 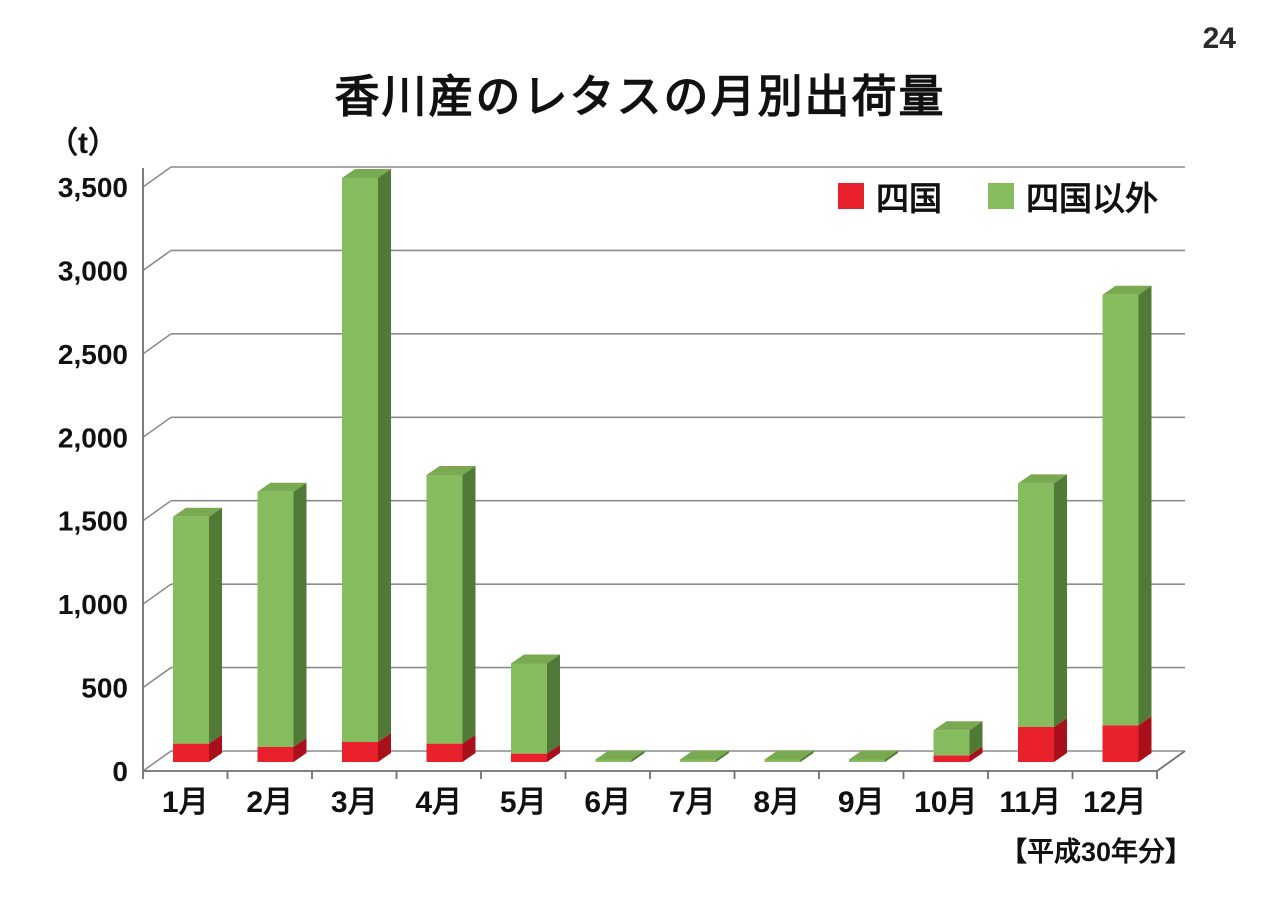 What do you see at coordinates (1092, 198) in the screenshot?
I see `legend-label: 四国以外` at bounding box center [1092, 198].